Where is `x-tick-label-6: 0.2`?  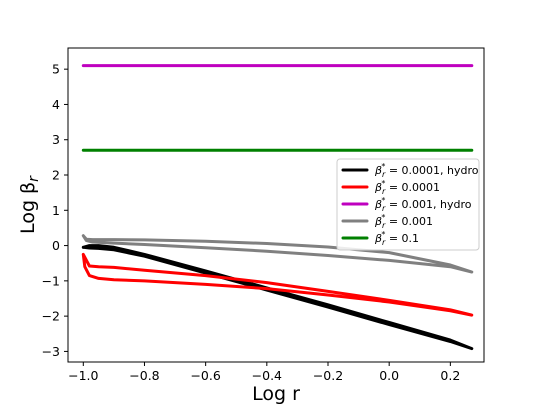
x-tick-label-6: 0.2 is located at coordinates (450, 375).